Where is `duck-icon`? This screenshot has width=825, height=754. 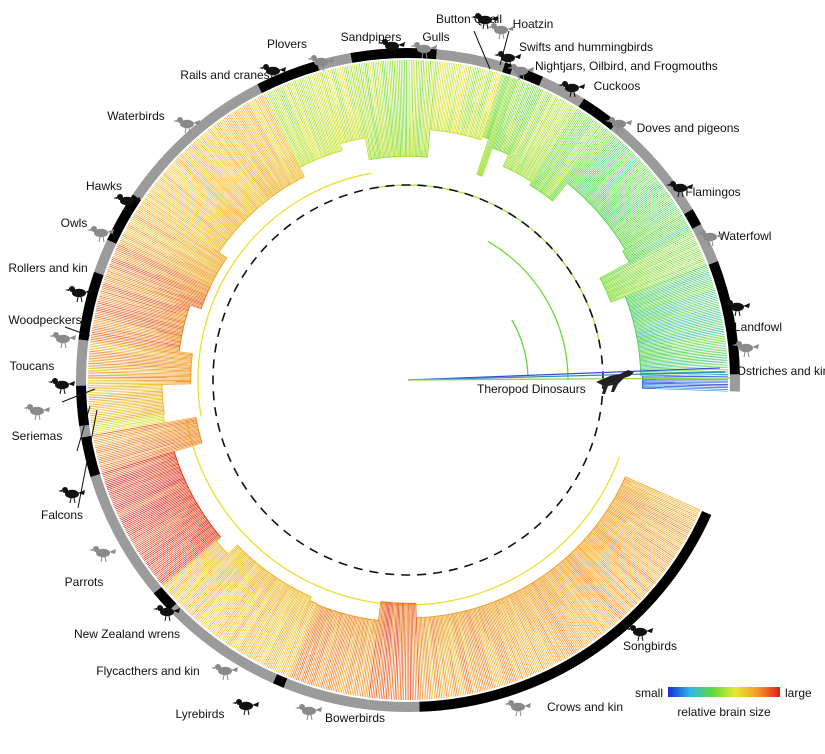 duck-icon is located at coordinates (709, 238).